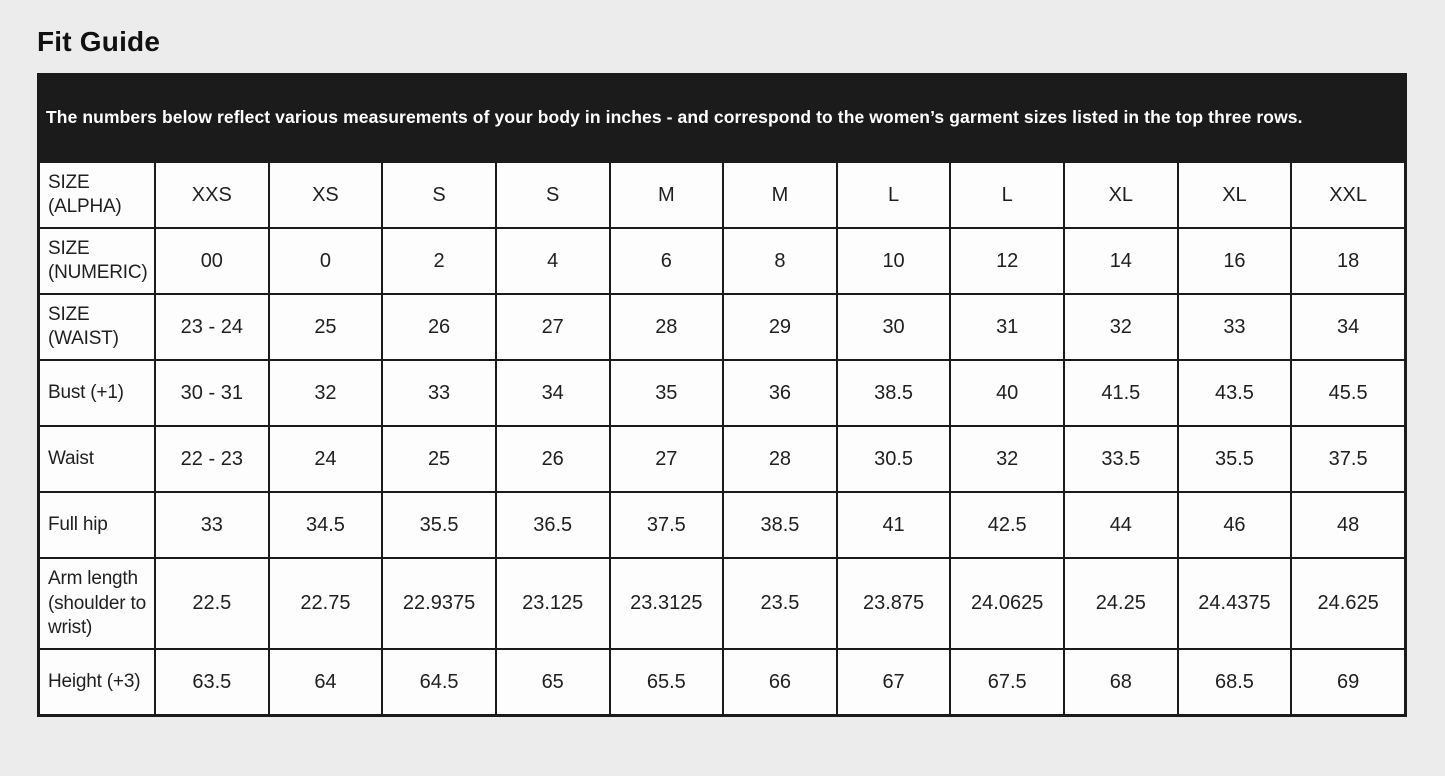 The height and width of the screenshot is (776, 1445). What do you see at coordinates (780, 604) in the screenshot?
I see `table-cell: 23.5` at bounding box center [780, 604].